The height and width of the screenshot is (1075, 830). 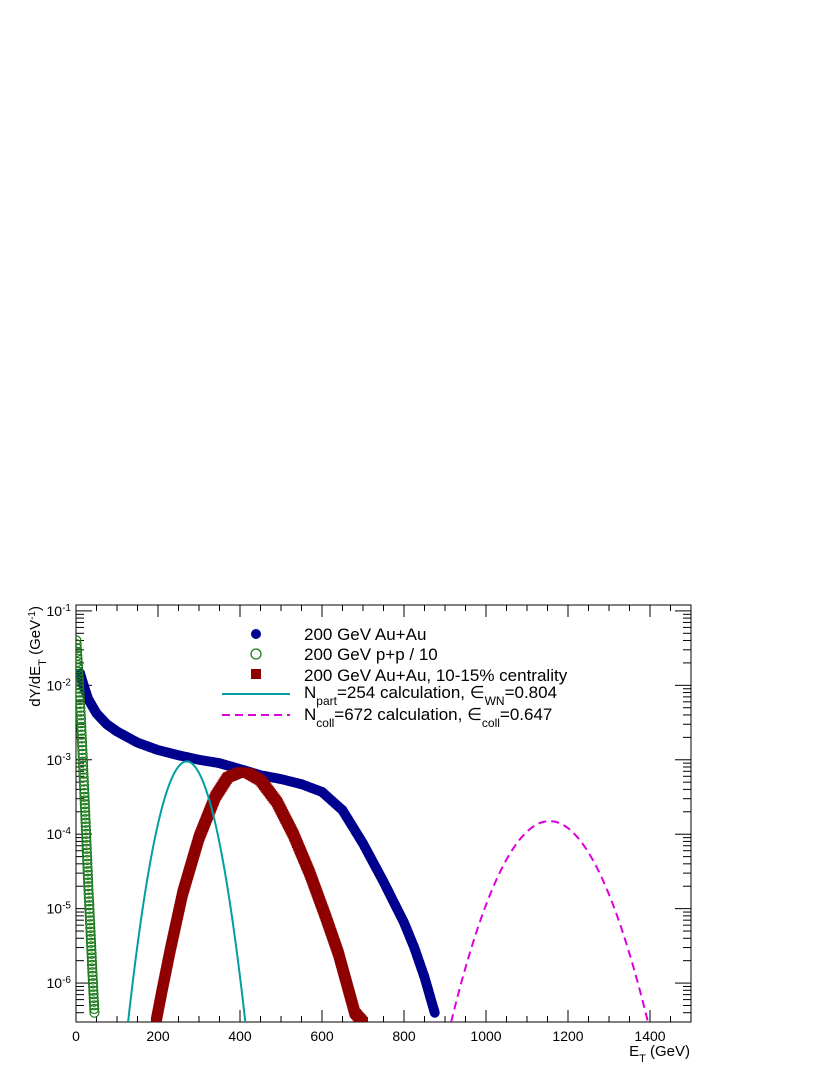 What do you see at coordinates (240, 1036) in the screenshot?
I see `x-tick-label: 400` at bounding box center [240, 1036].